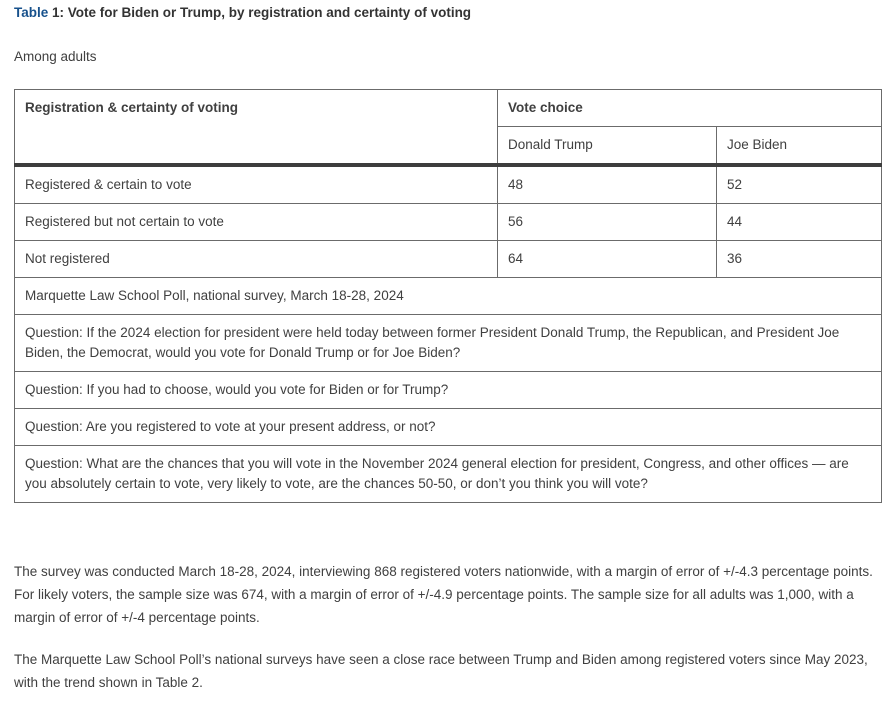 Image resolution: width=889 pixels, height=717 pixels. Describe the element at coordinates (607, 146) in the screenshot. I see `header-donald-trump: Donald Trump` at that location.